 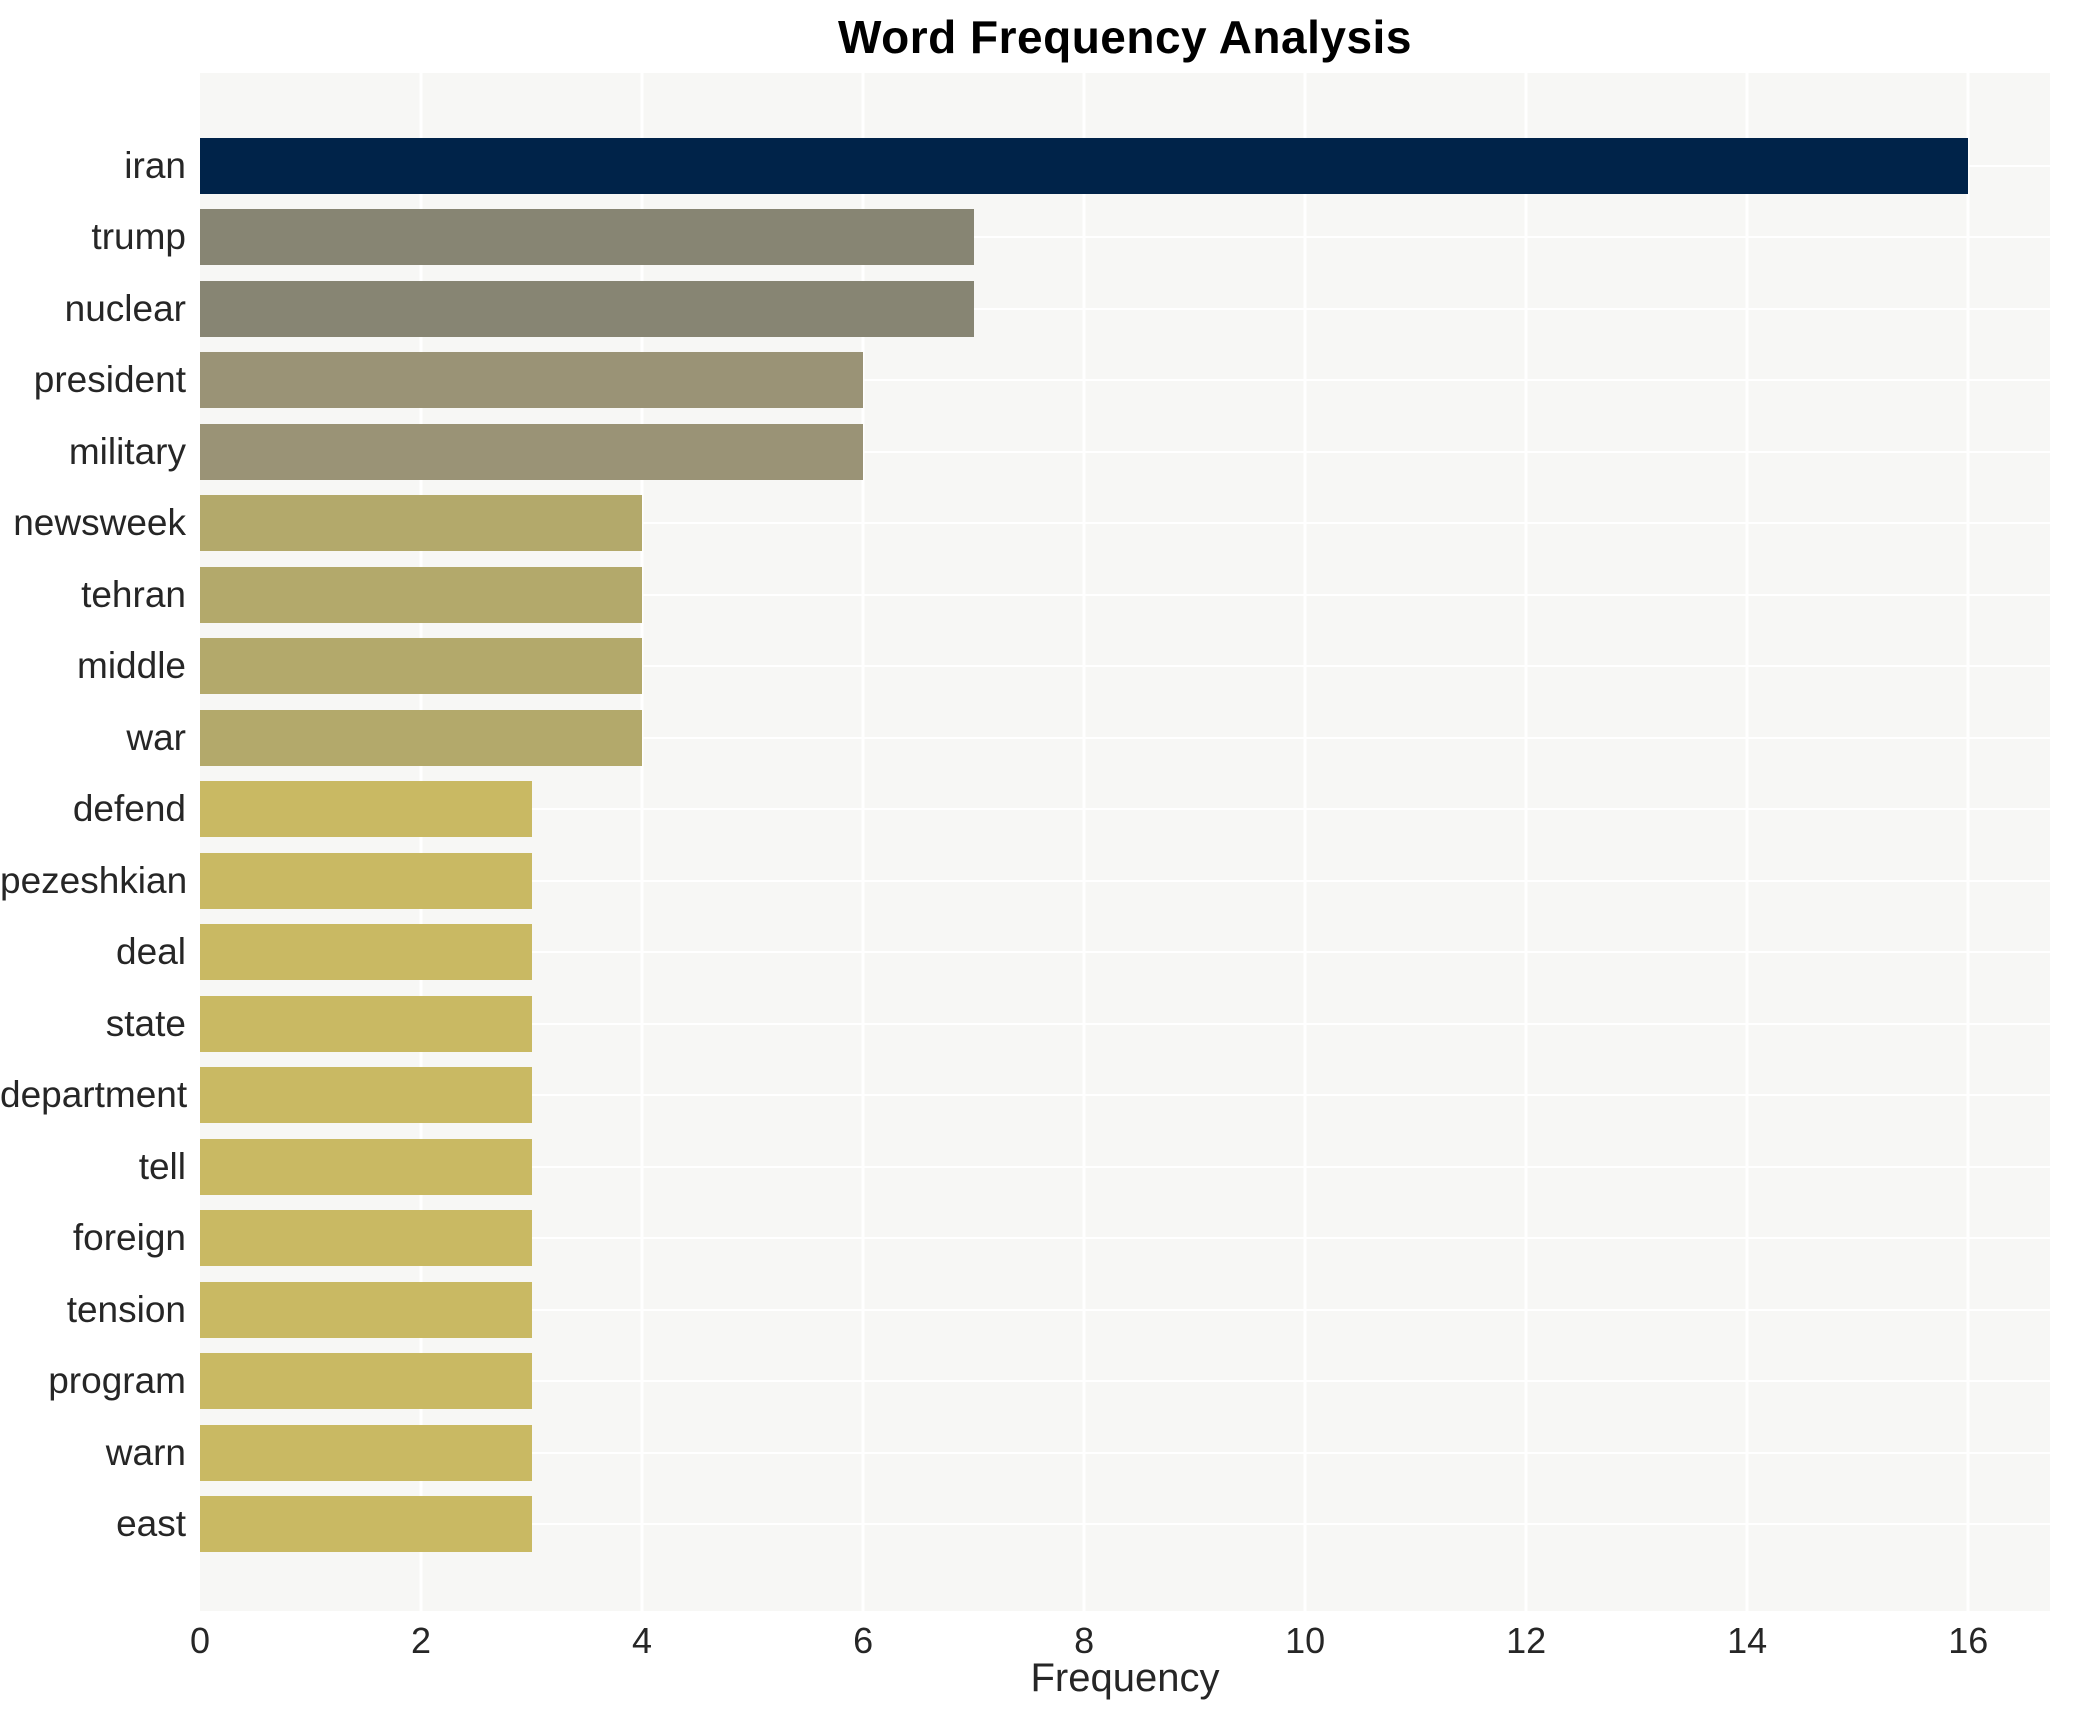 What do you see at coordinates (1125, 1166) in the screenshot?
I see `gridline-row-tell` at bounding box center [1125, 1166].